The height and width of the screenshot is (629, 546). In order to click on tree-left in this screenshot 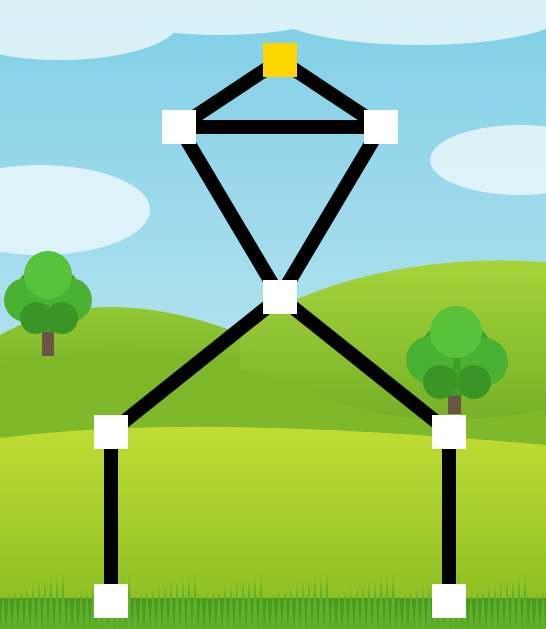, I will do `click(48, 303)`.